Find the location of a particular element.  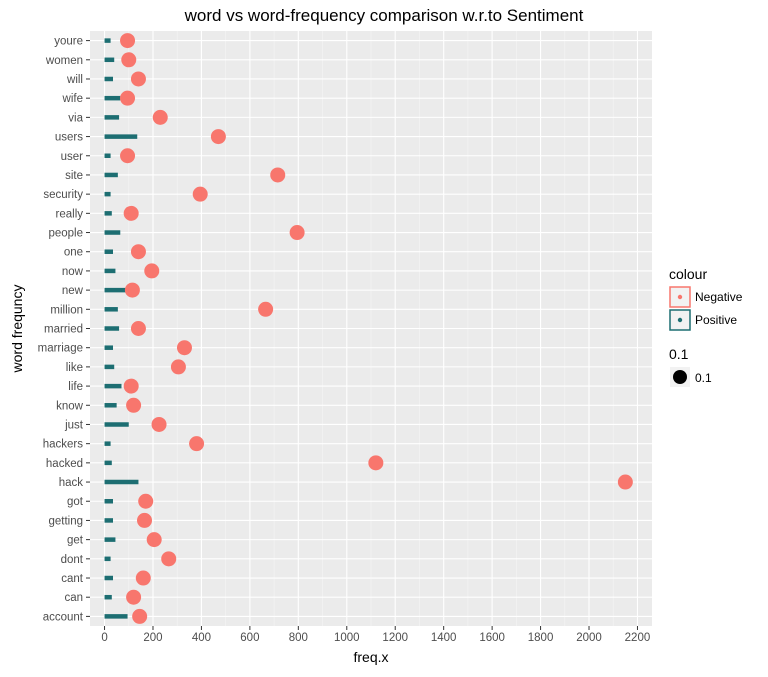

y-tick-label: youre is located at coordinates (68, 42).